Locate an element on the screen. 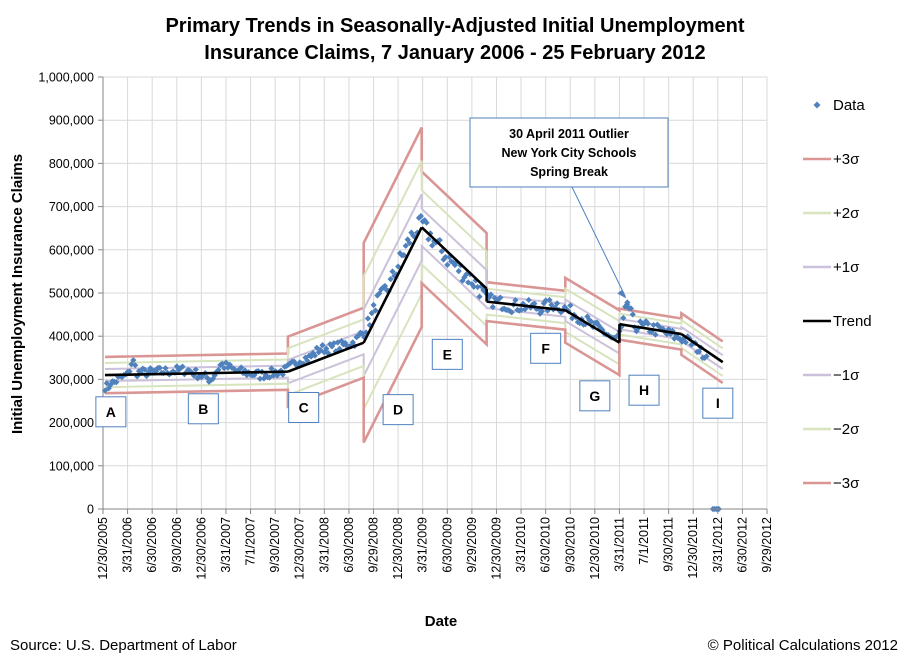 The height and width of the screenshot is (662, 911). y-tick-label: 800,000 is located at coordinates (71, 164).